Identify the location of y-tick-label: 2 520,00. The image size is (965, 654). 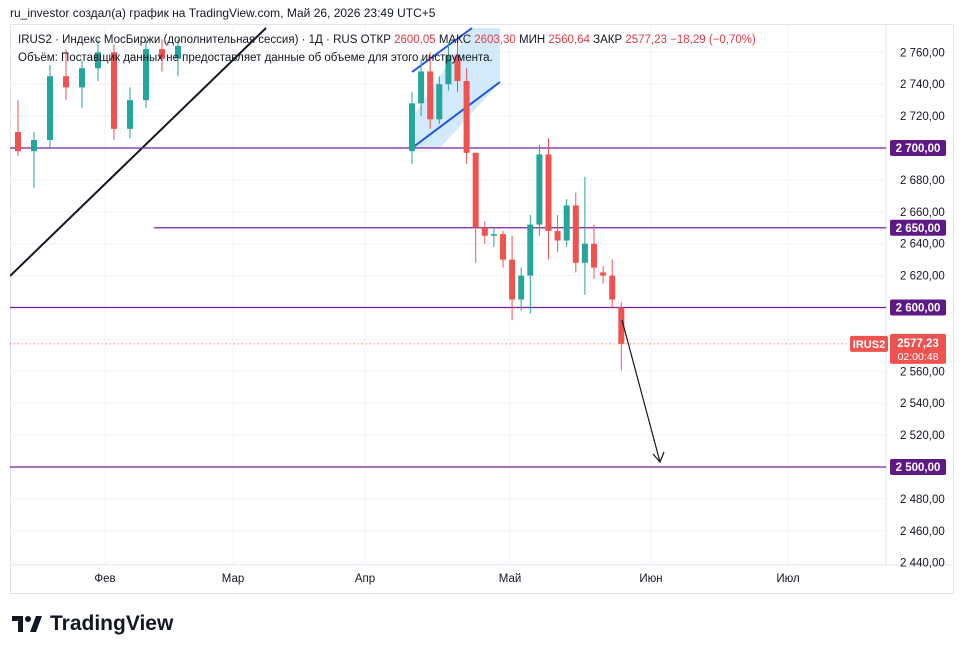
(922, 436).